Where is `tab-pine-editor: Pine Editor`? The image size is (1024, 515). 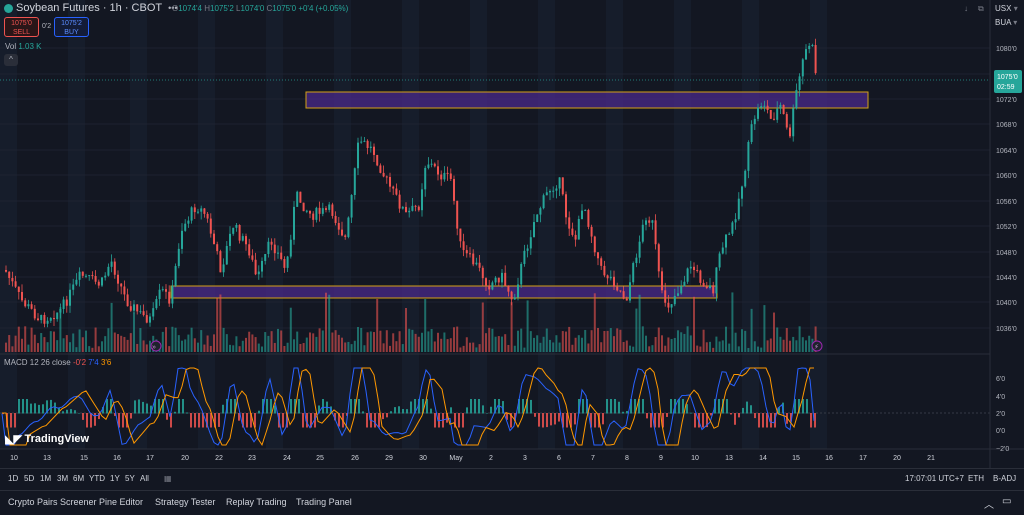 tab-pine-editor: Pine Editor is located at coordinates (121, 502).